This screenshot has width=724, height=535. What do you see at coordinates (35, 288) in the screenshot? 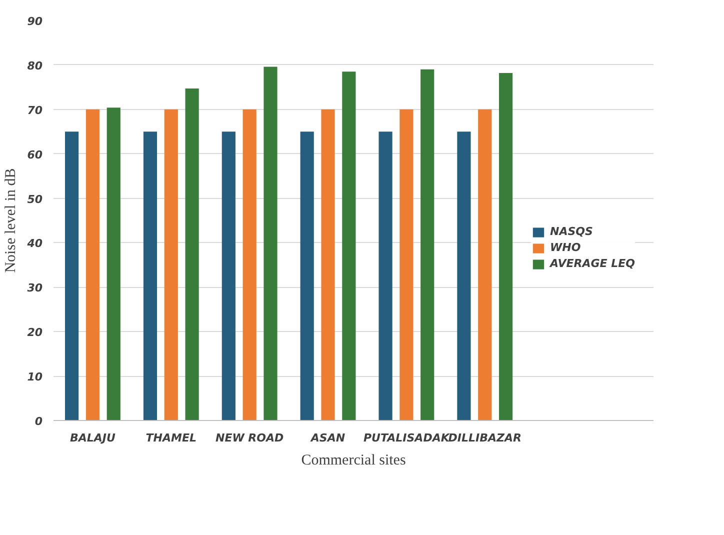
I see `y-tick-label: 30` at bounding box center [35, 288].